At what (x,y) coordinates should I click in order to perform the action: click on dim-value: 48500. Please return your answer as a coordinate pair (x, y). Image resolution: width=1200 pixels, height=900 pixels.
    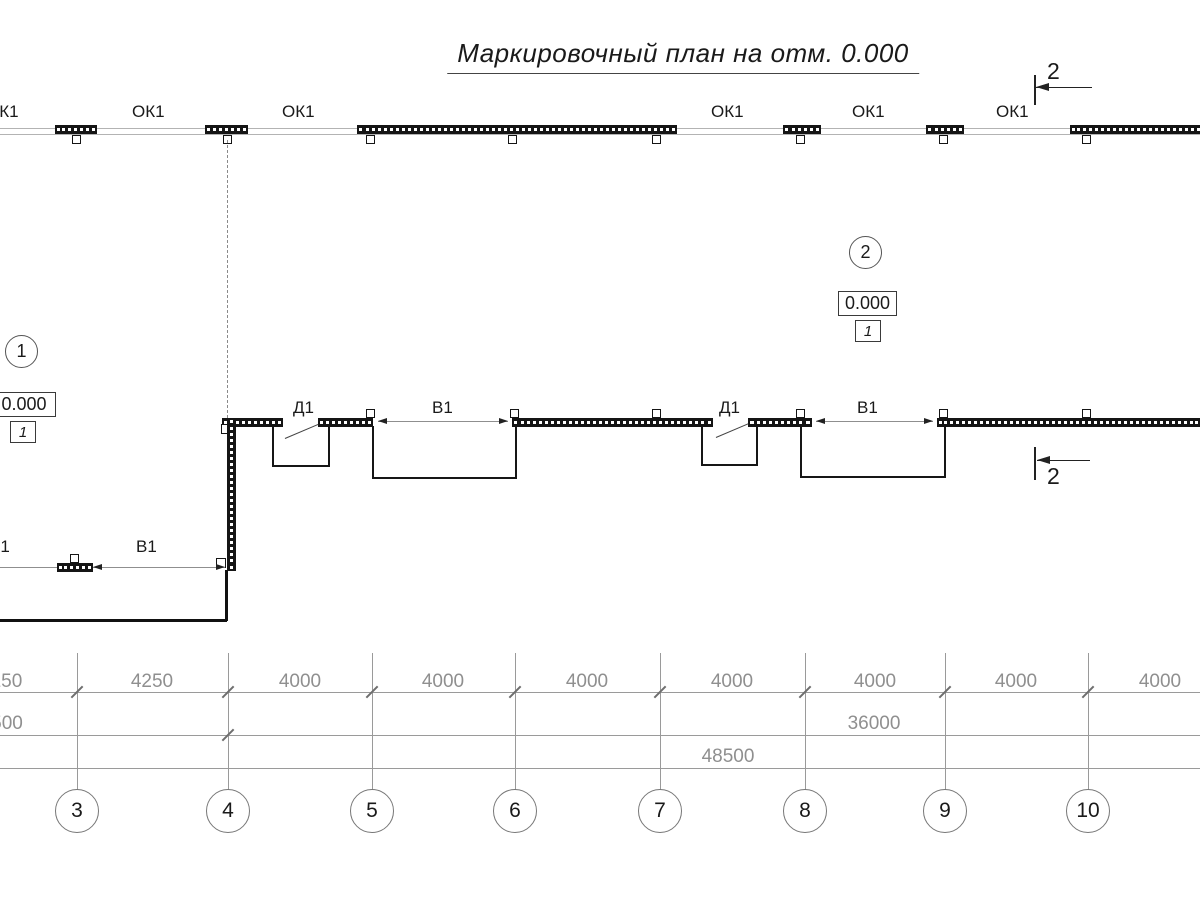
    Looking at the image, I should click on (728, 756).